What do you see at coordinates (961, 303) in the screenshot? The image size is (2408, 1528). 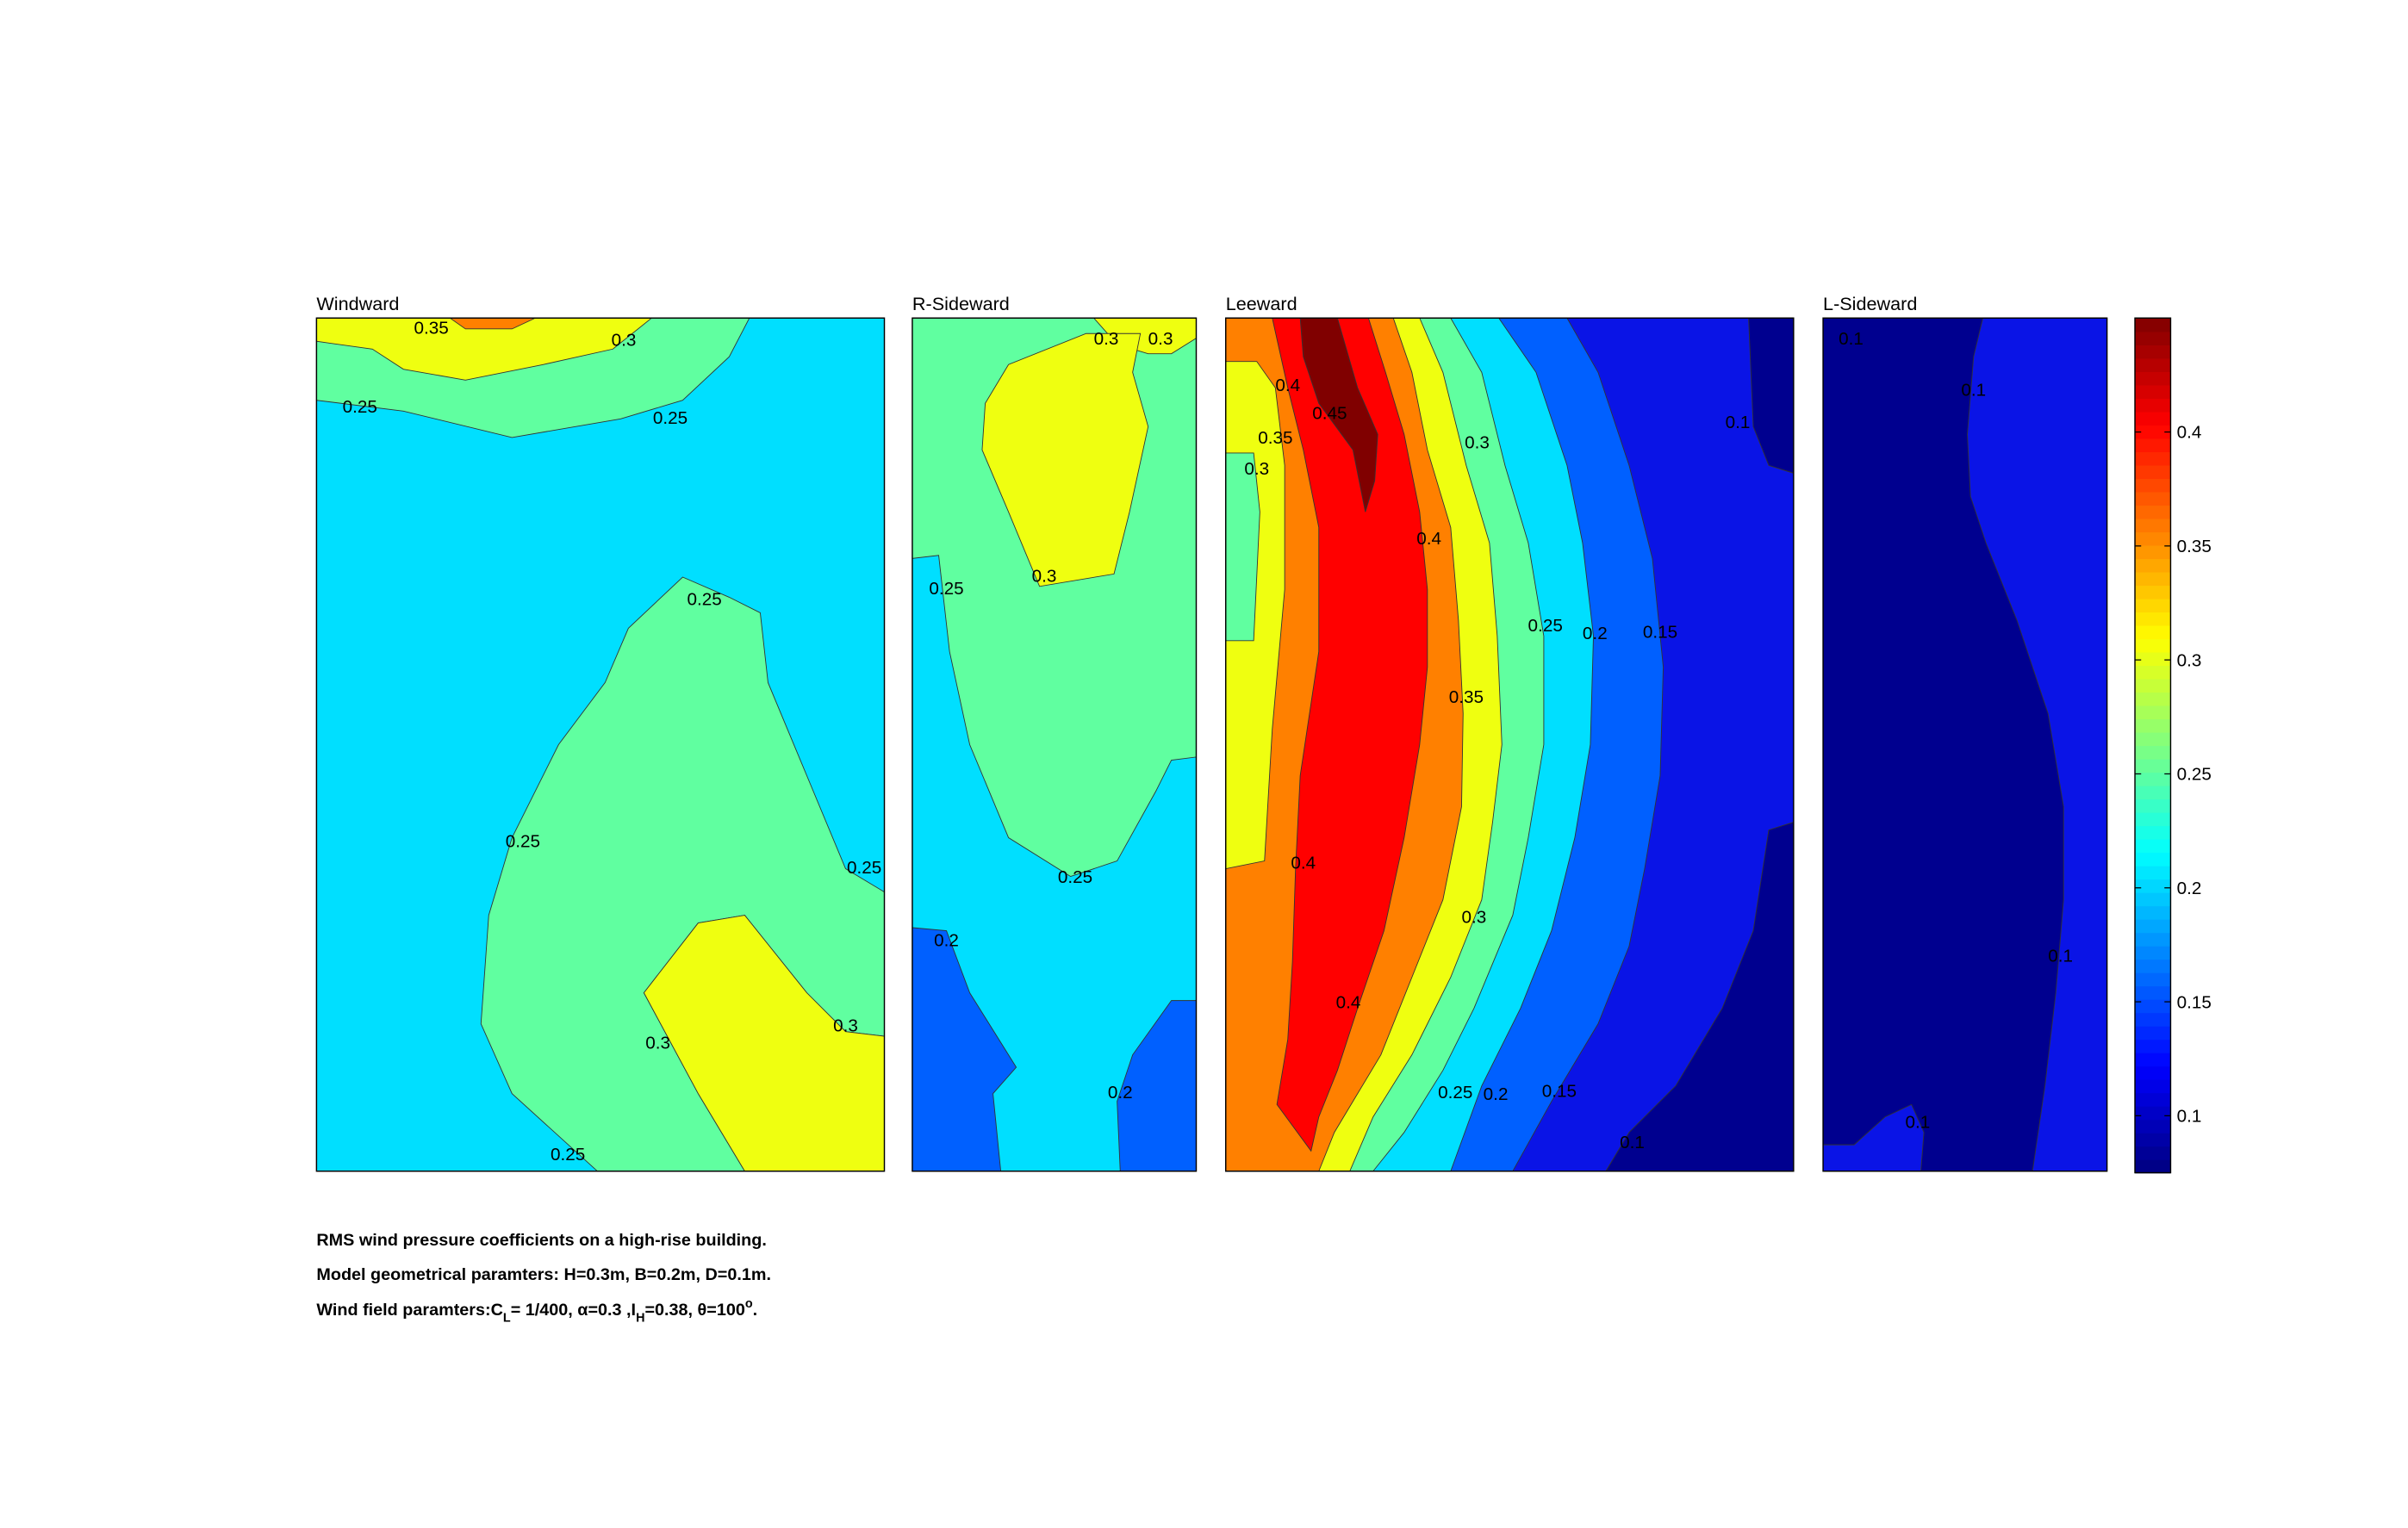 I see `panel-title: R-Sideward` at bounding box center [961, 303].